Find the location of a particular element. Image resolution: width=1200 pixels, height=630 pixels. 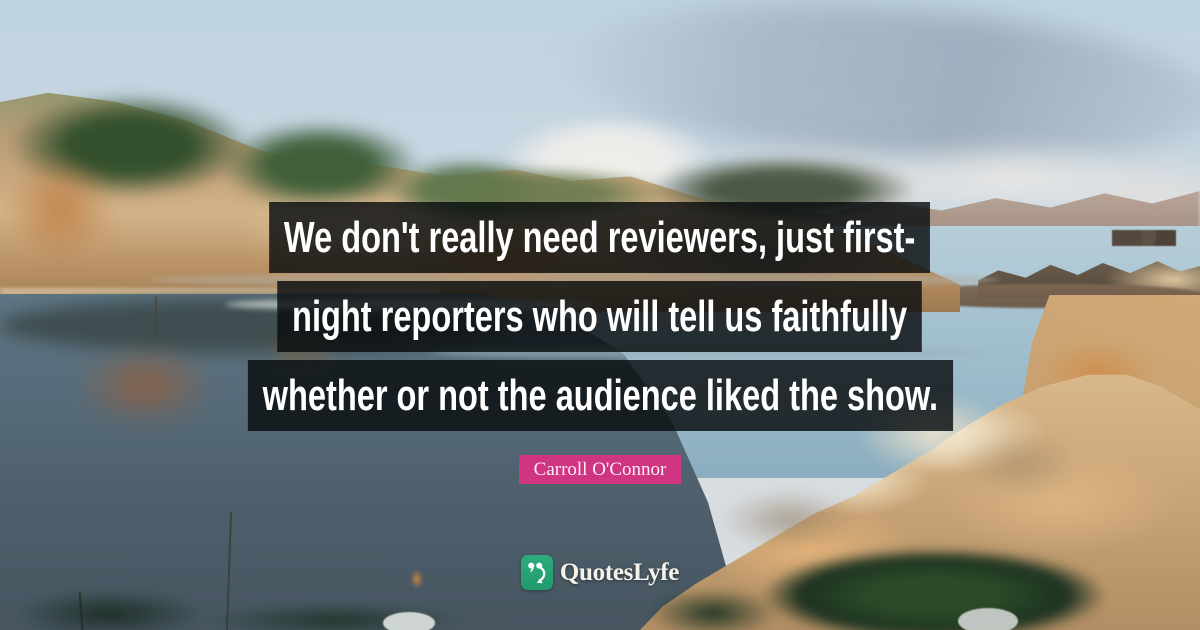

grass-reflection is located at coordinates (145, 385).